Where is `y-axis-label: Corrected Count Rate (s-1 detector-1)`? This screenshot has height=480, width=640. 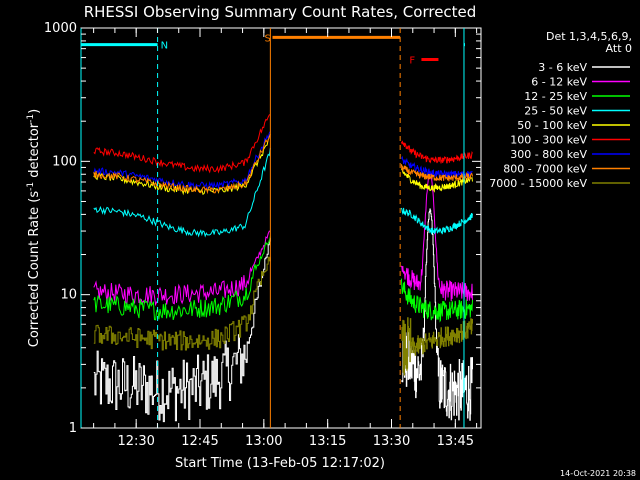
y-axis-label: Corrected Count Rate (s-1 detector-1) is located at coordinates (34, 228).